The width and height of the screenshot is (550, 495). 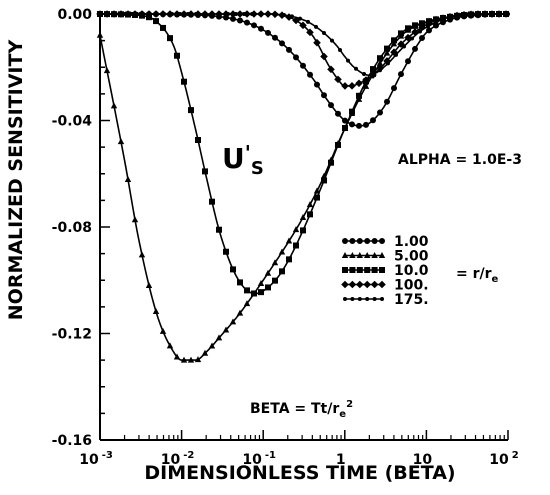 What do you see at coordinates (16, 180) in the screenshot?
I see `y-axis-label: NORMALIZED SENSITIVITY` at bounding box center [16, 180].